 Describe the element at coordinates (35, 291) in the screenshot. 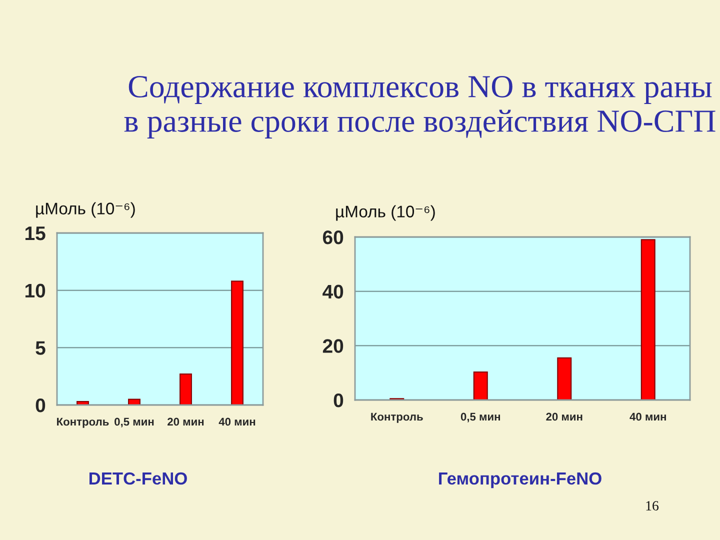

I see `y-tick-label: 10` at that location.